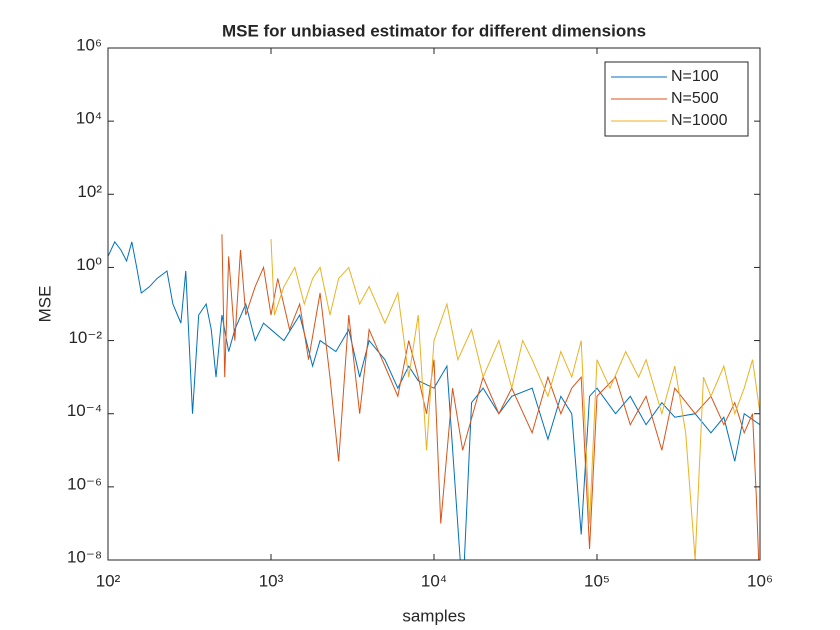 This screenshot has height=630, width=840. What do you see at coordinates (89, 191) in the screenshot?
I see `y-tick-label: 10²` at bounding box center [89, 191].